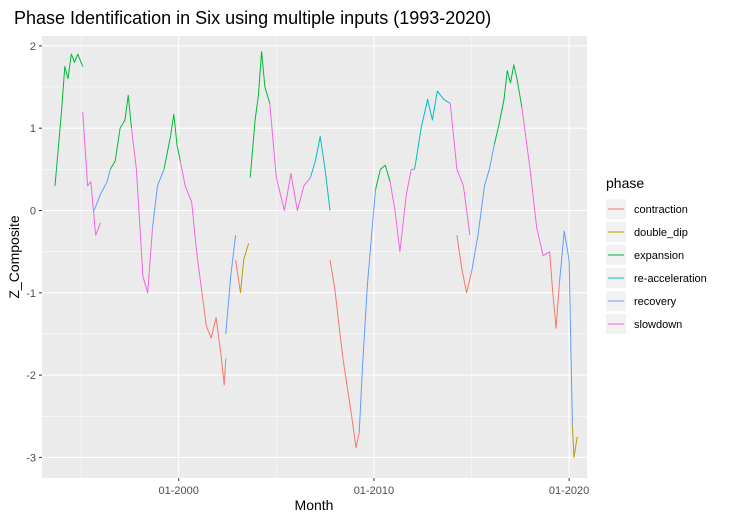  I want to click on legend-label: slowdown, so click(658, 325).